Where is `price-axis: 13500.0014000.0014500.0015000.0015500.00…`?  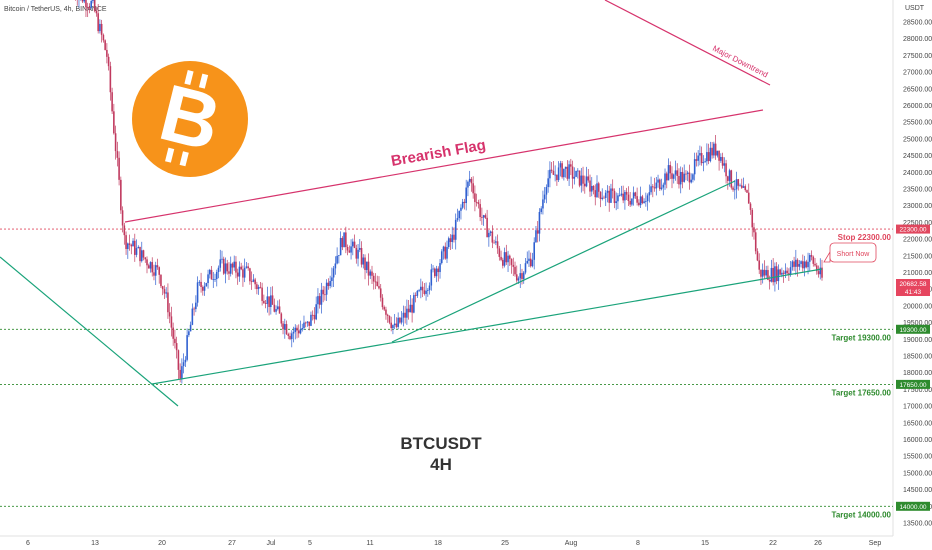 price-axis: 13500.0014000.0014500.0015000.0015500.00… is located at coordinates (917, 274).